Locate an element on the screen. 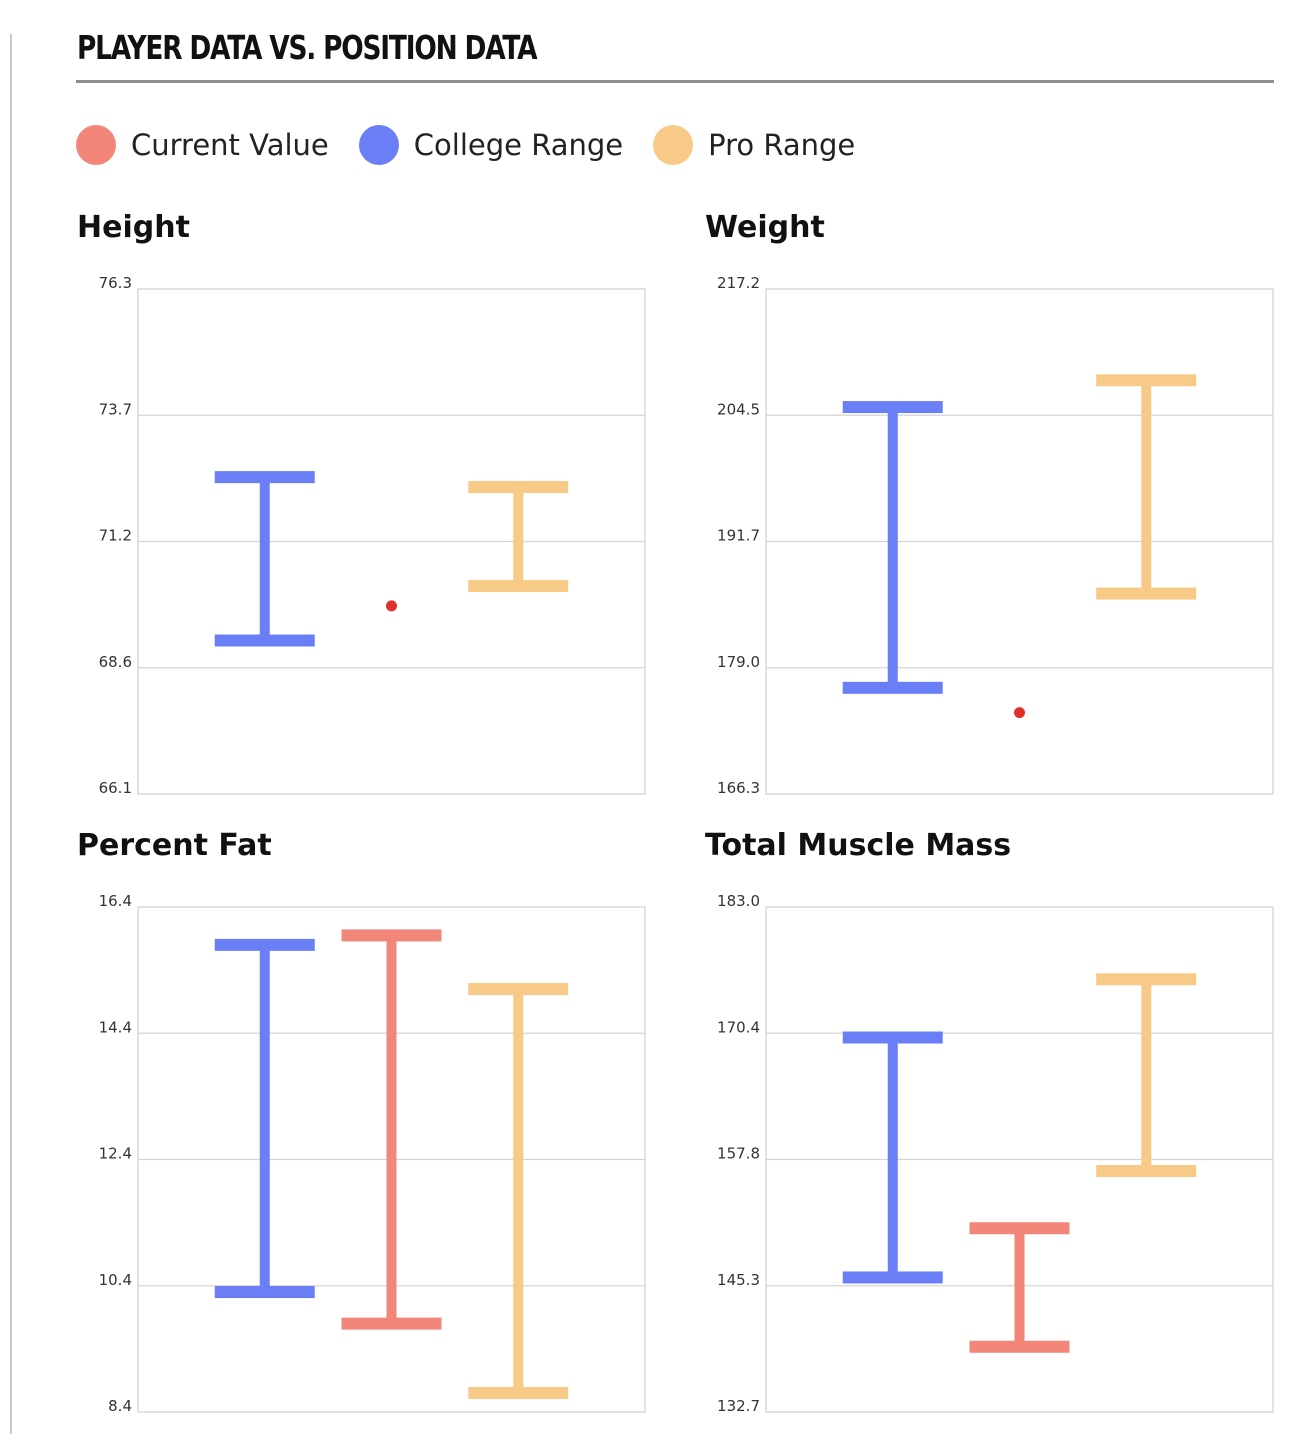 This screenshot has width=1294, height=1444. percent-fat-current-value-low-cap is located at coordinates (391, 1323).